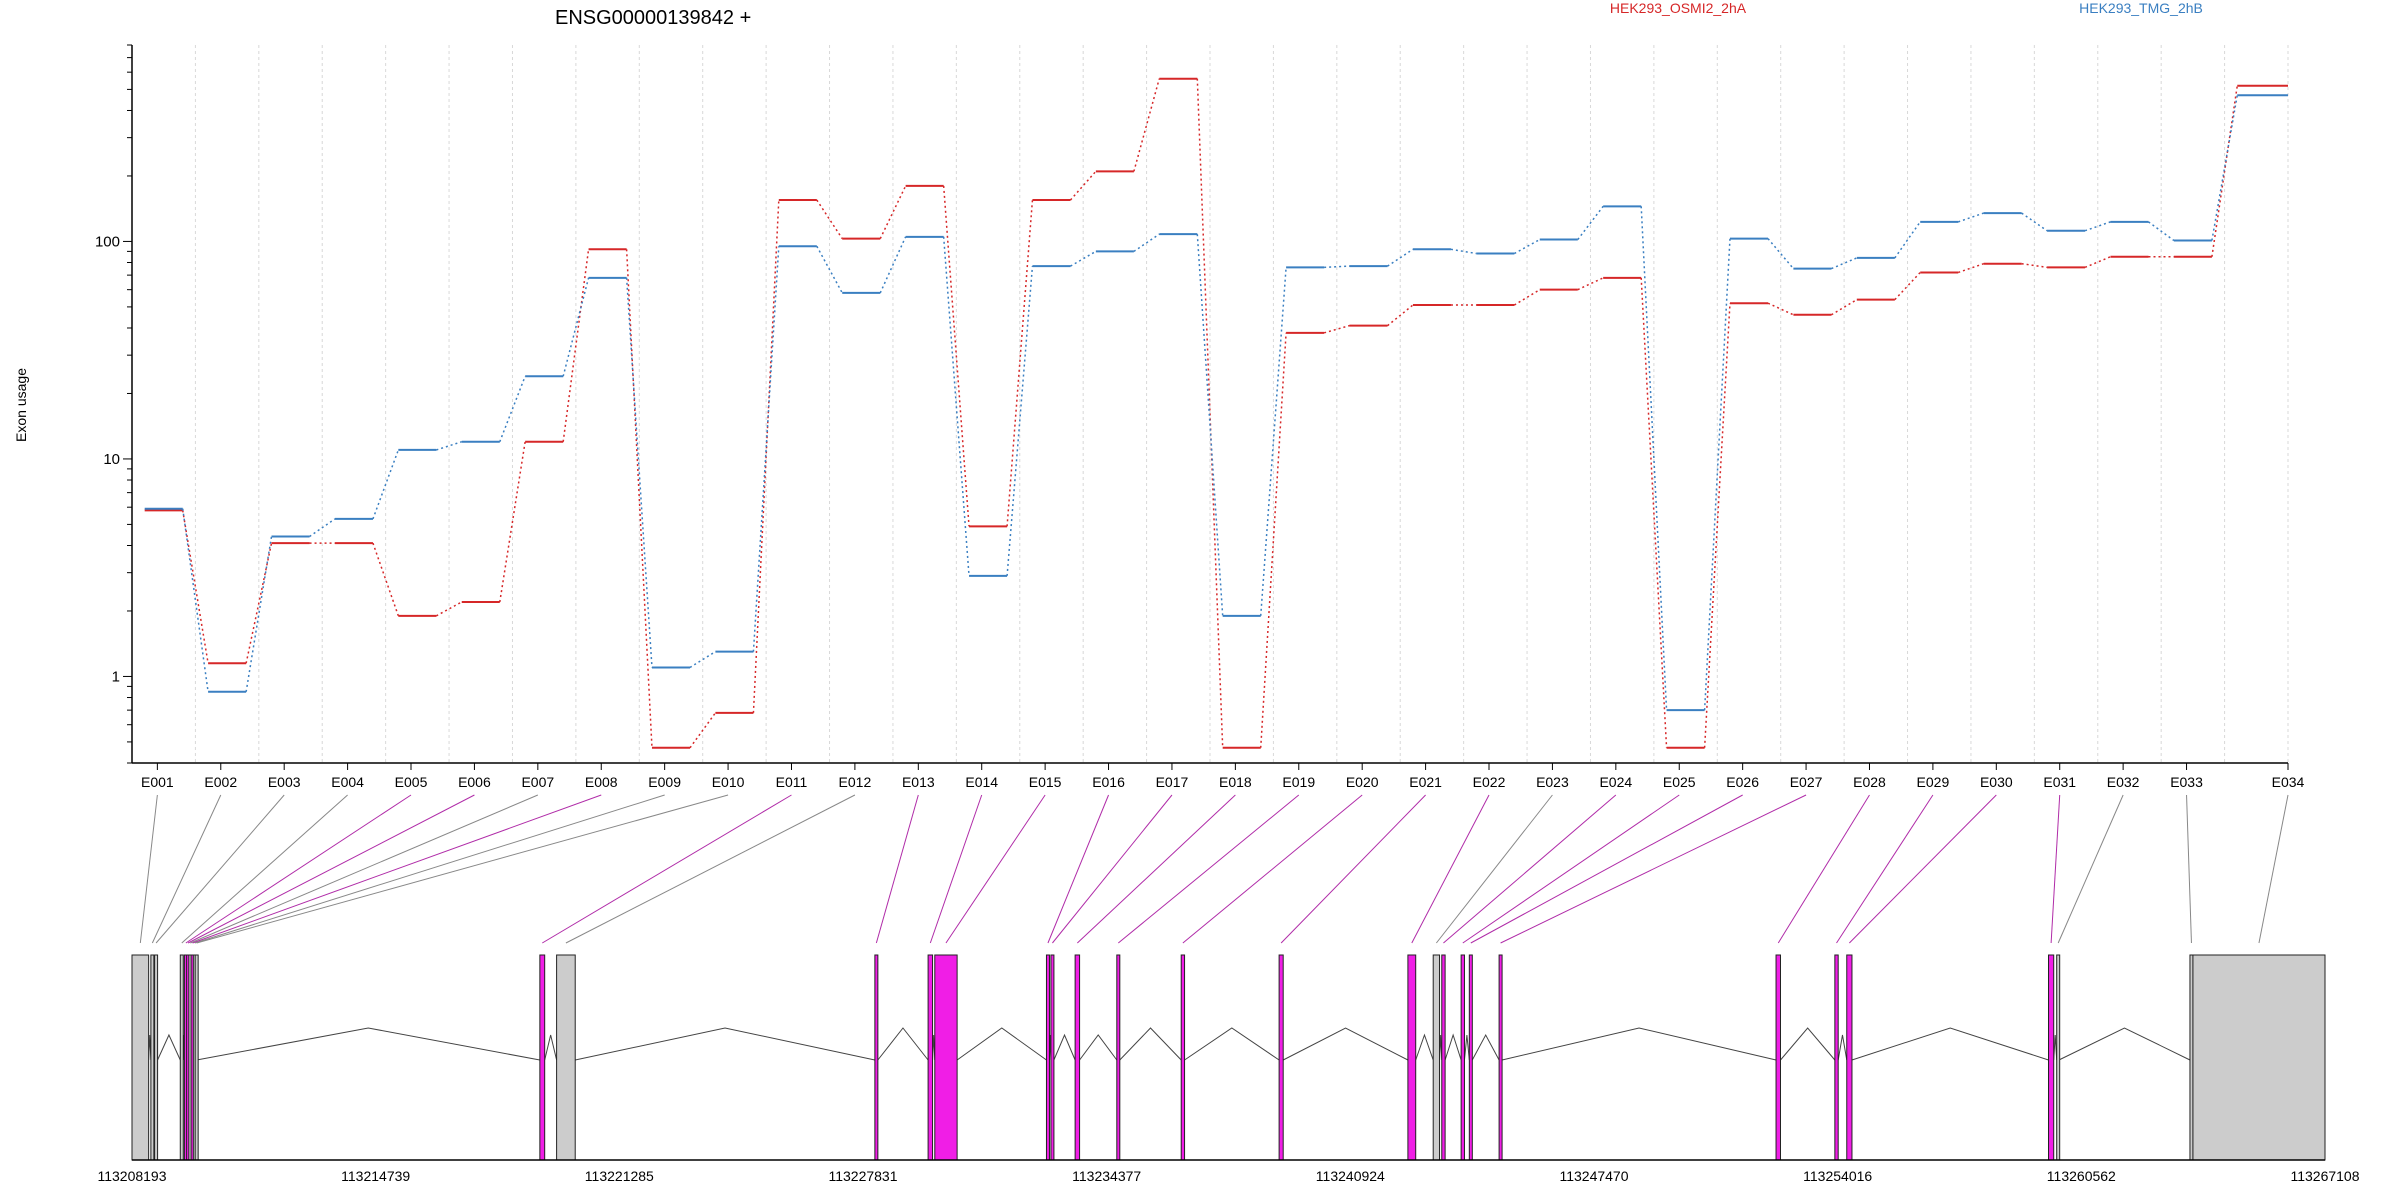  I want to click on genomic-tick-label: 113214739, so click(375, 1176).